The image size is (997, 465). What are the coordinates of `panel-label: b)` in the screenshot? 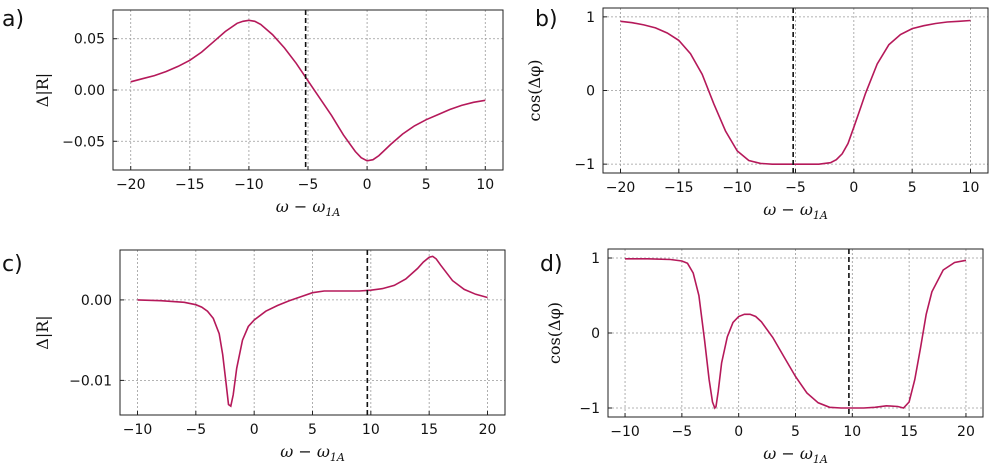 It's located at (546, 19).